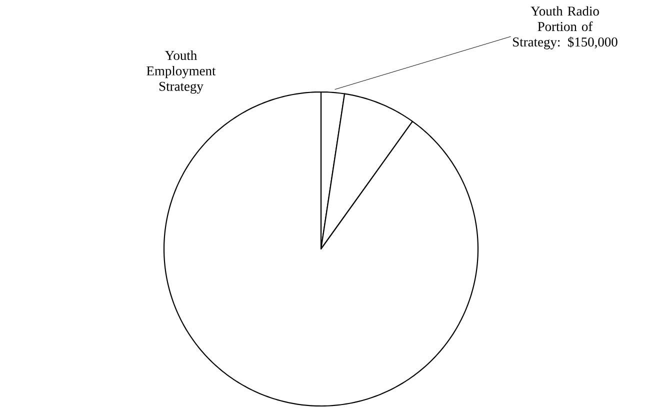  Describe the element at coordinates (181, 72) in the screenshot. I see `slice-label: Youth Employment Strategy` at that location.